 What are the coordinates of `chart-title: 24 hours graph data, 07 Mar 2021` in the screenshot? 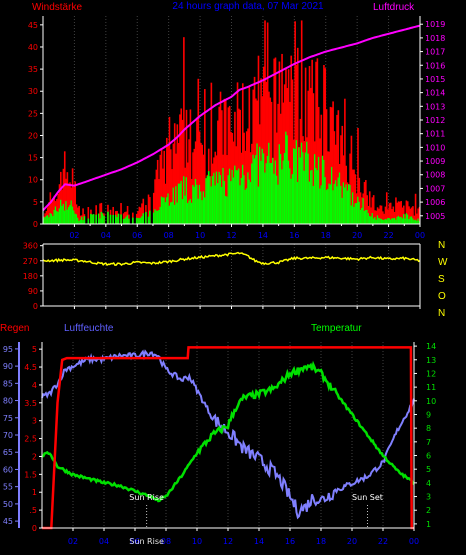 It's located at (248, 6).